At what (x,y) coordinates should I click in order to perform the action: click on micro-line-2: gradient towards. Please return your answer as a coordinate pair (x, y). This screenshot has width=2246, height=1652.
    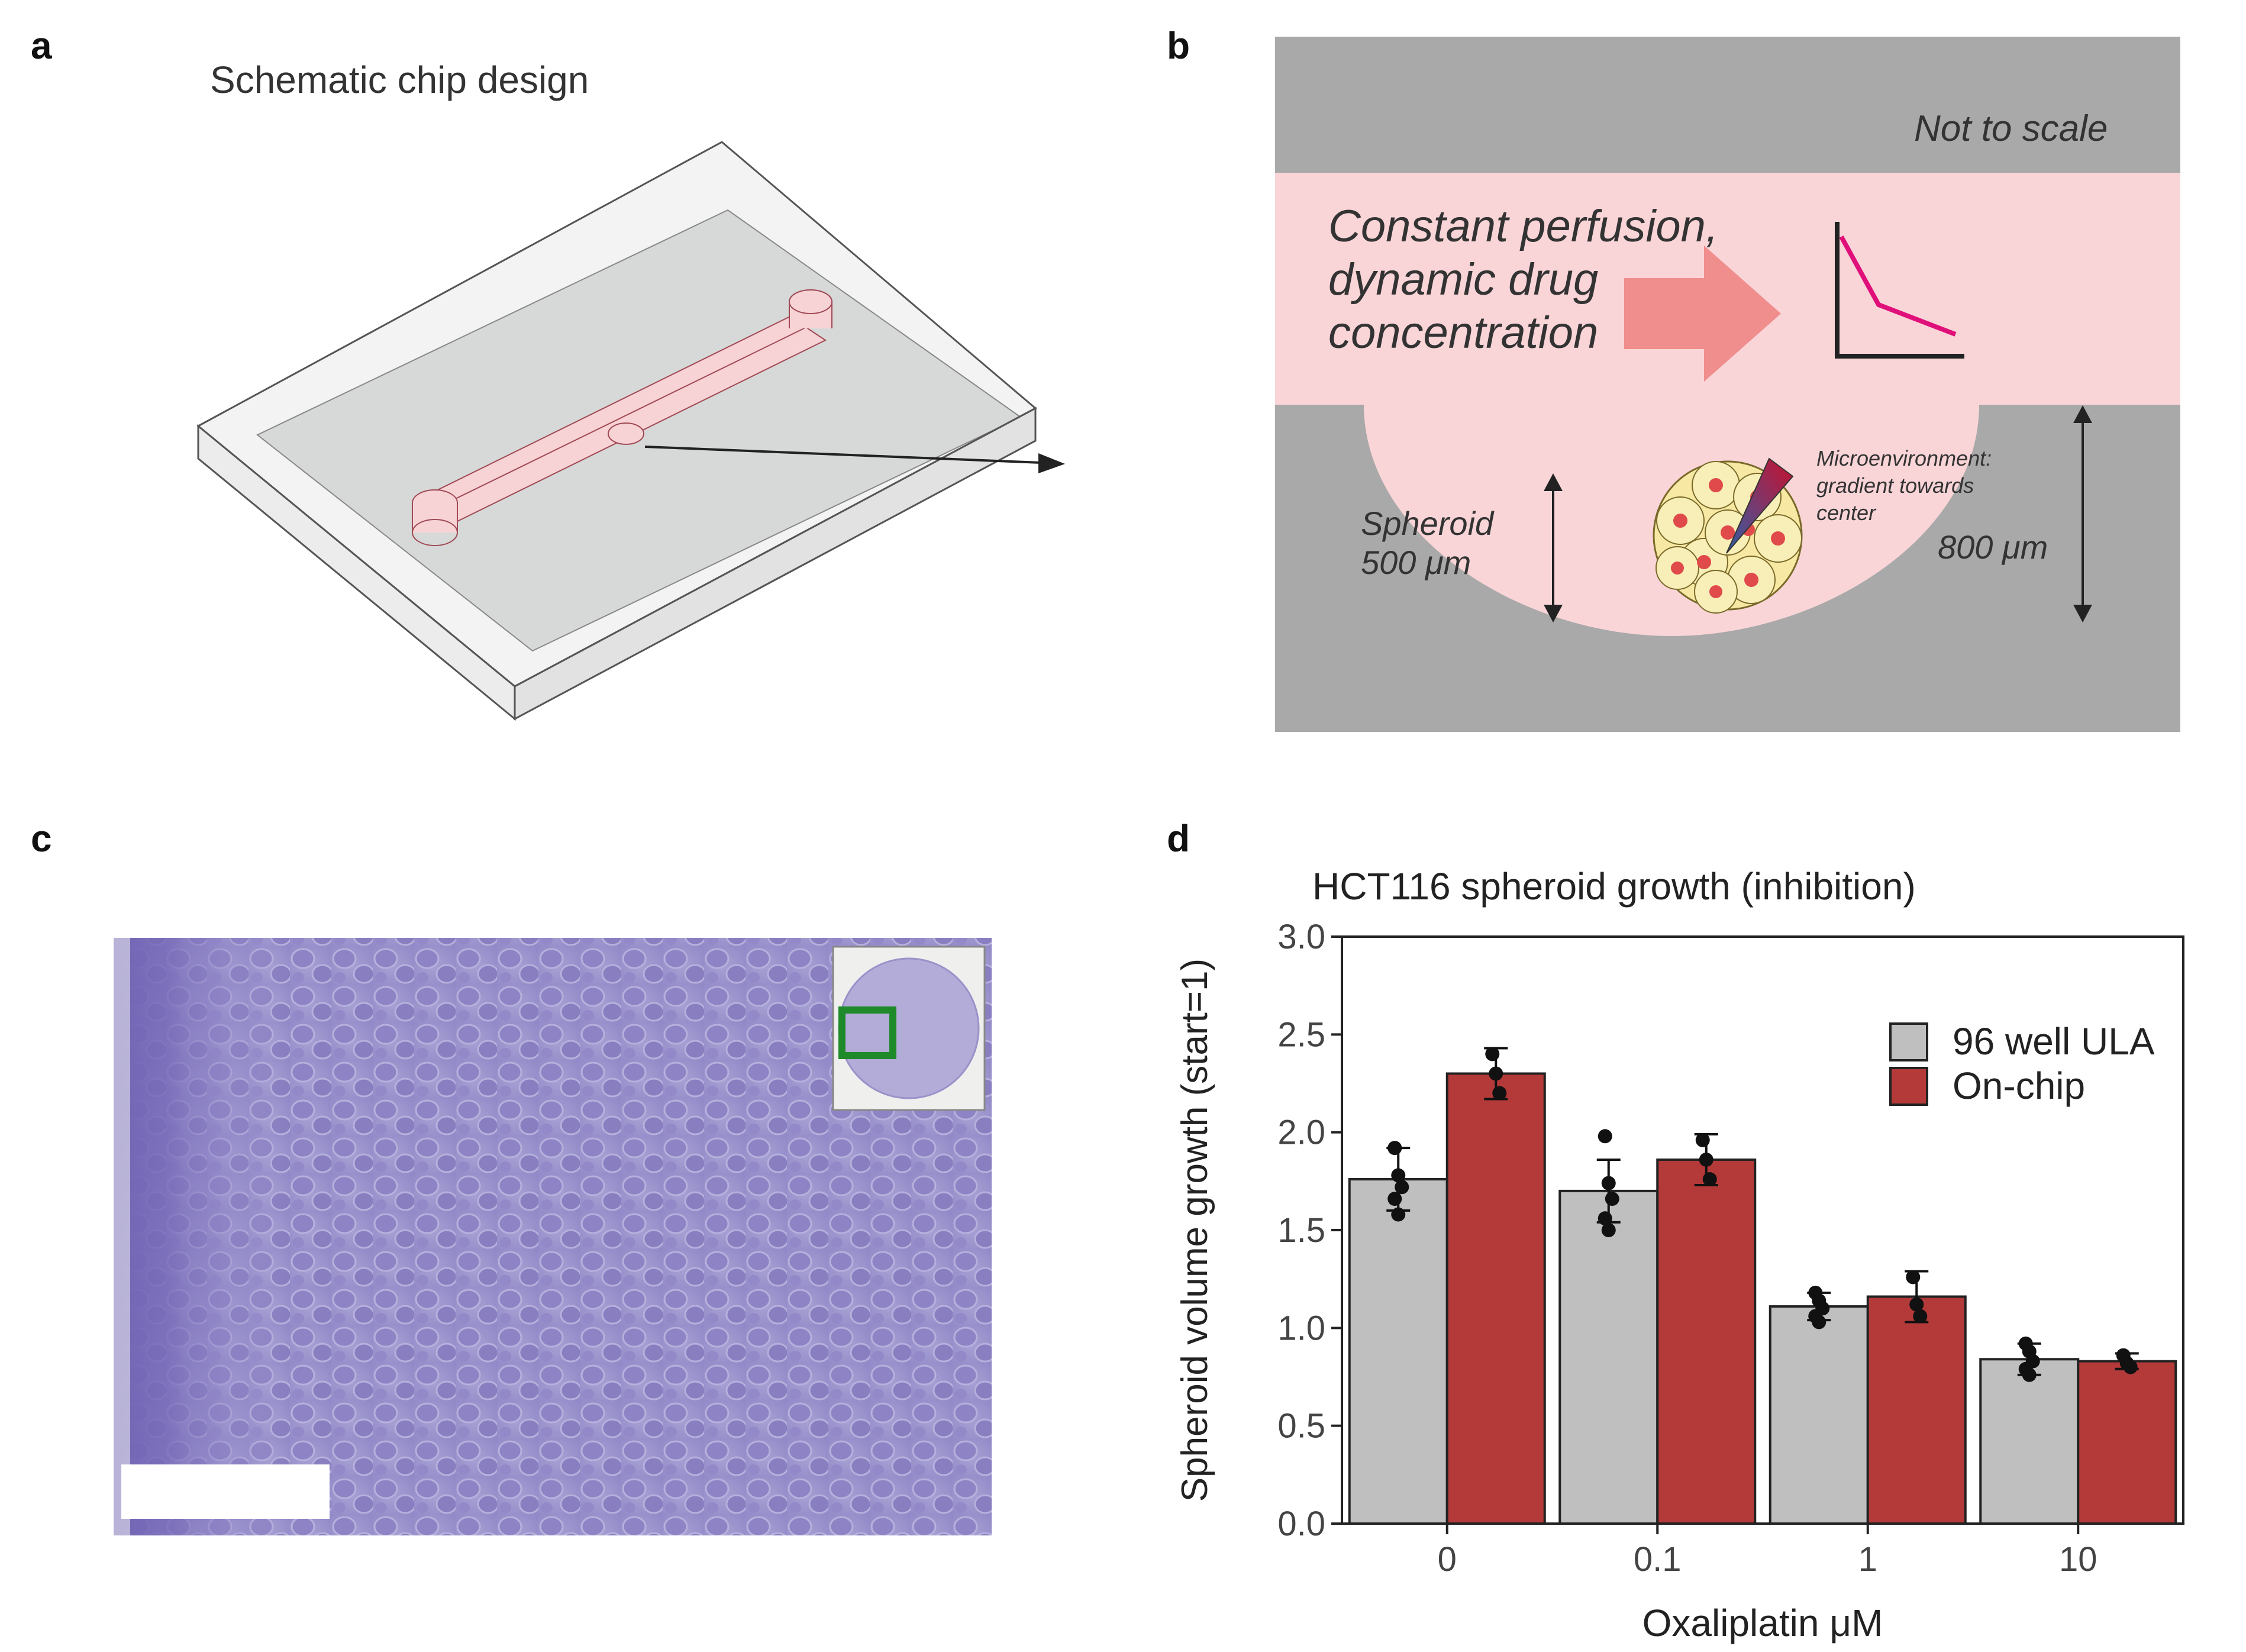
    Looking at the image, I should click on (1895, 486).